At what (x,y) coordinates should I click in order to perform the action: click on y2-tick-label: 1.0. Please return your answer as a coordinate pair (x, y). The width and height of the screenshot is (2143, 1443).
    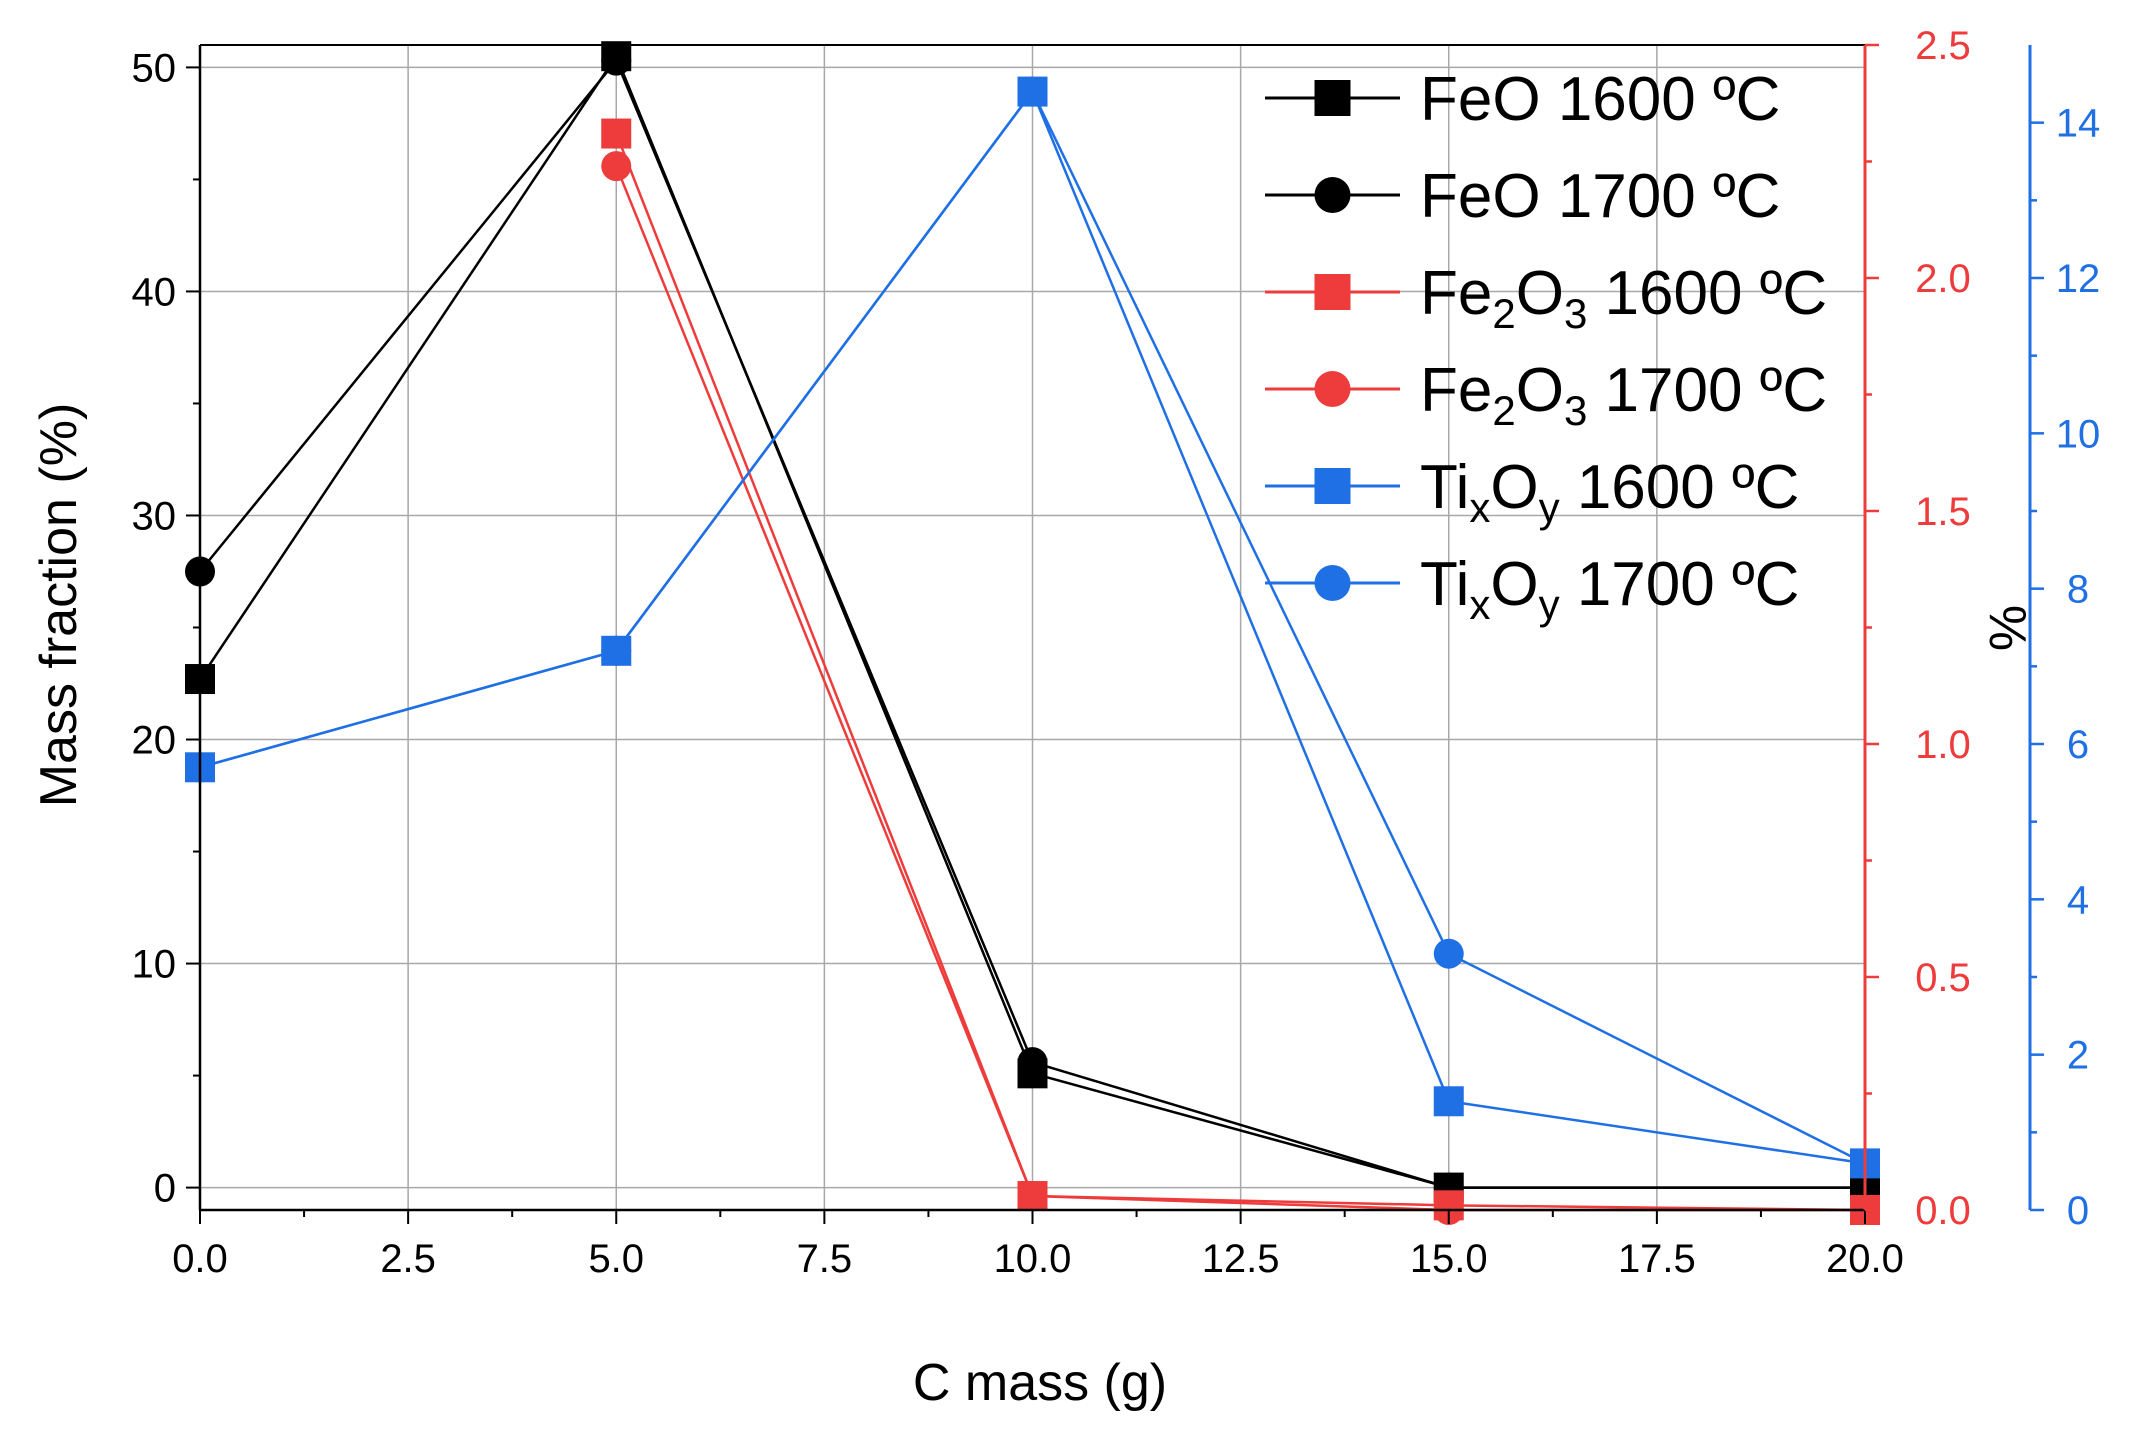
    Looking at the image, I should click on (1943, 745).